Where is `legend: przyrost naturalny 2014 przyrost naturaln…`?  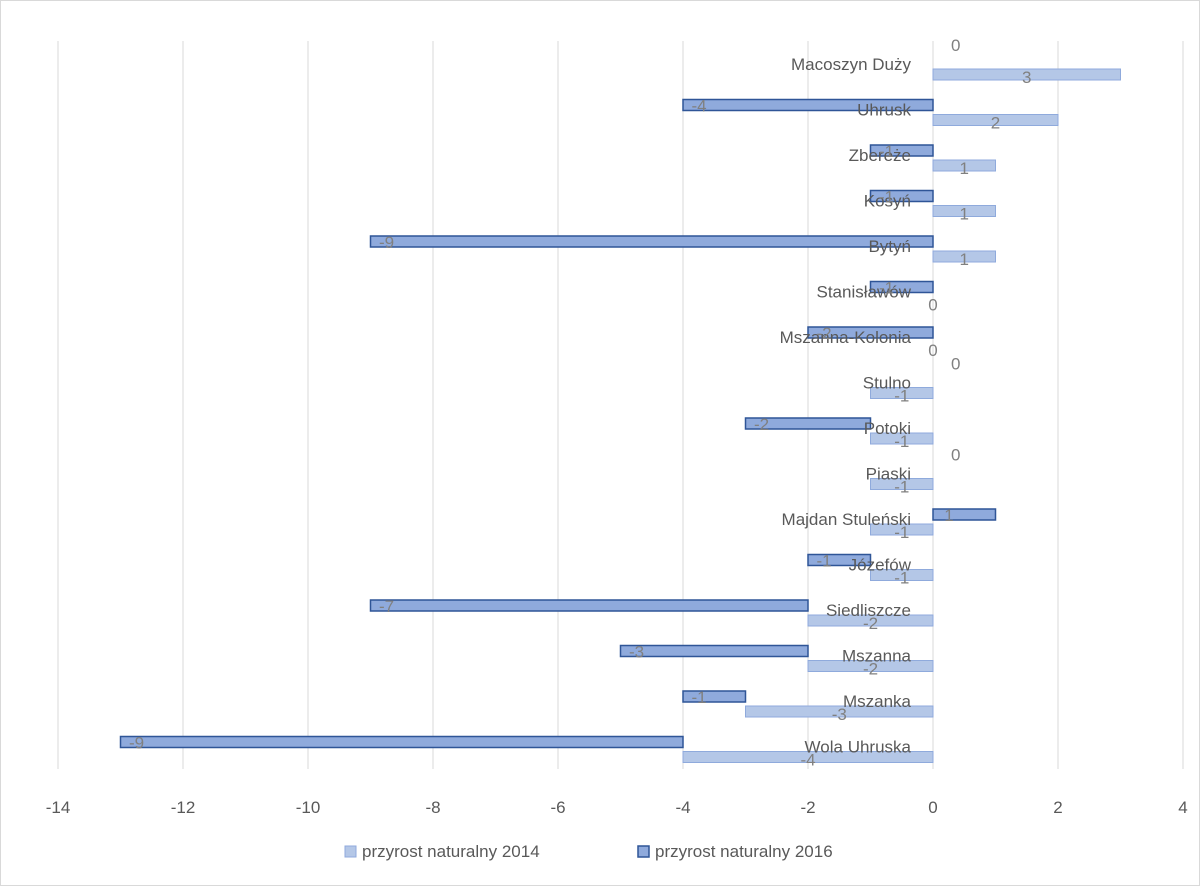 legend: przyrost naturalny 2014 przyrost naturaln… is located at coordinates (588, 851).